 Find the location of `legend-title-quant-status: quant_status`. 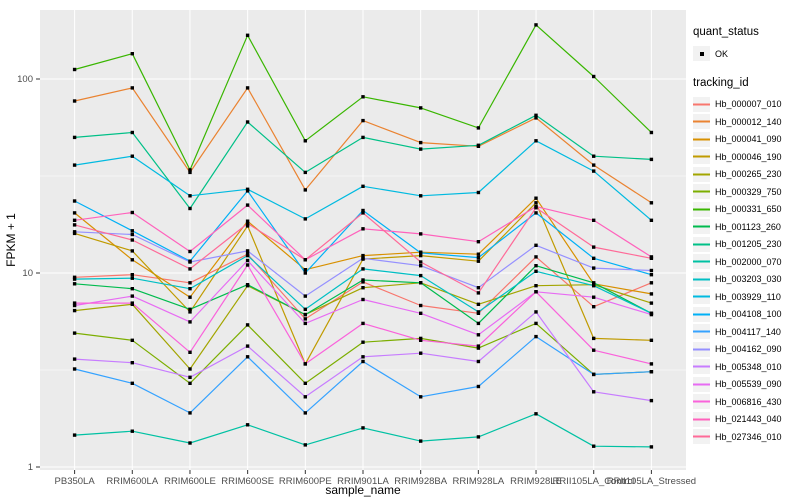

legend-title-quant-status: quant_status is located at coordinates (726, 32).